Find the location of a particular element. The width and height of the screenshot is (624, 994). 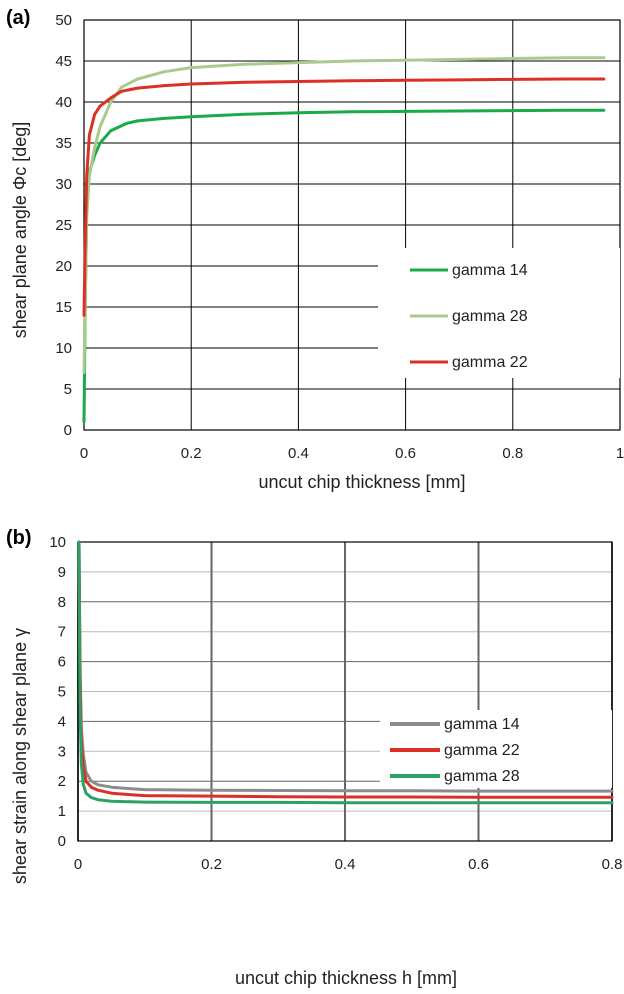

y-tick-label: 4 is located at coordinates (62, 721).